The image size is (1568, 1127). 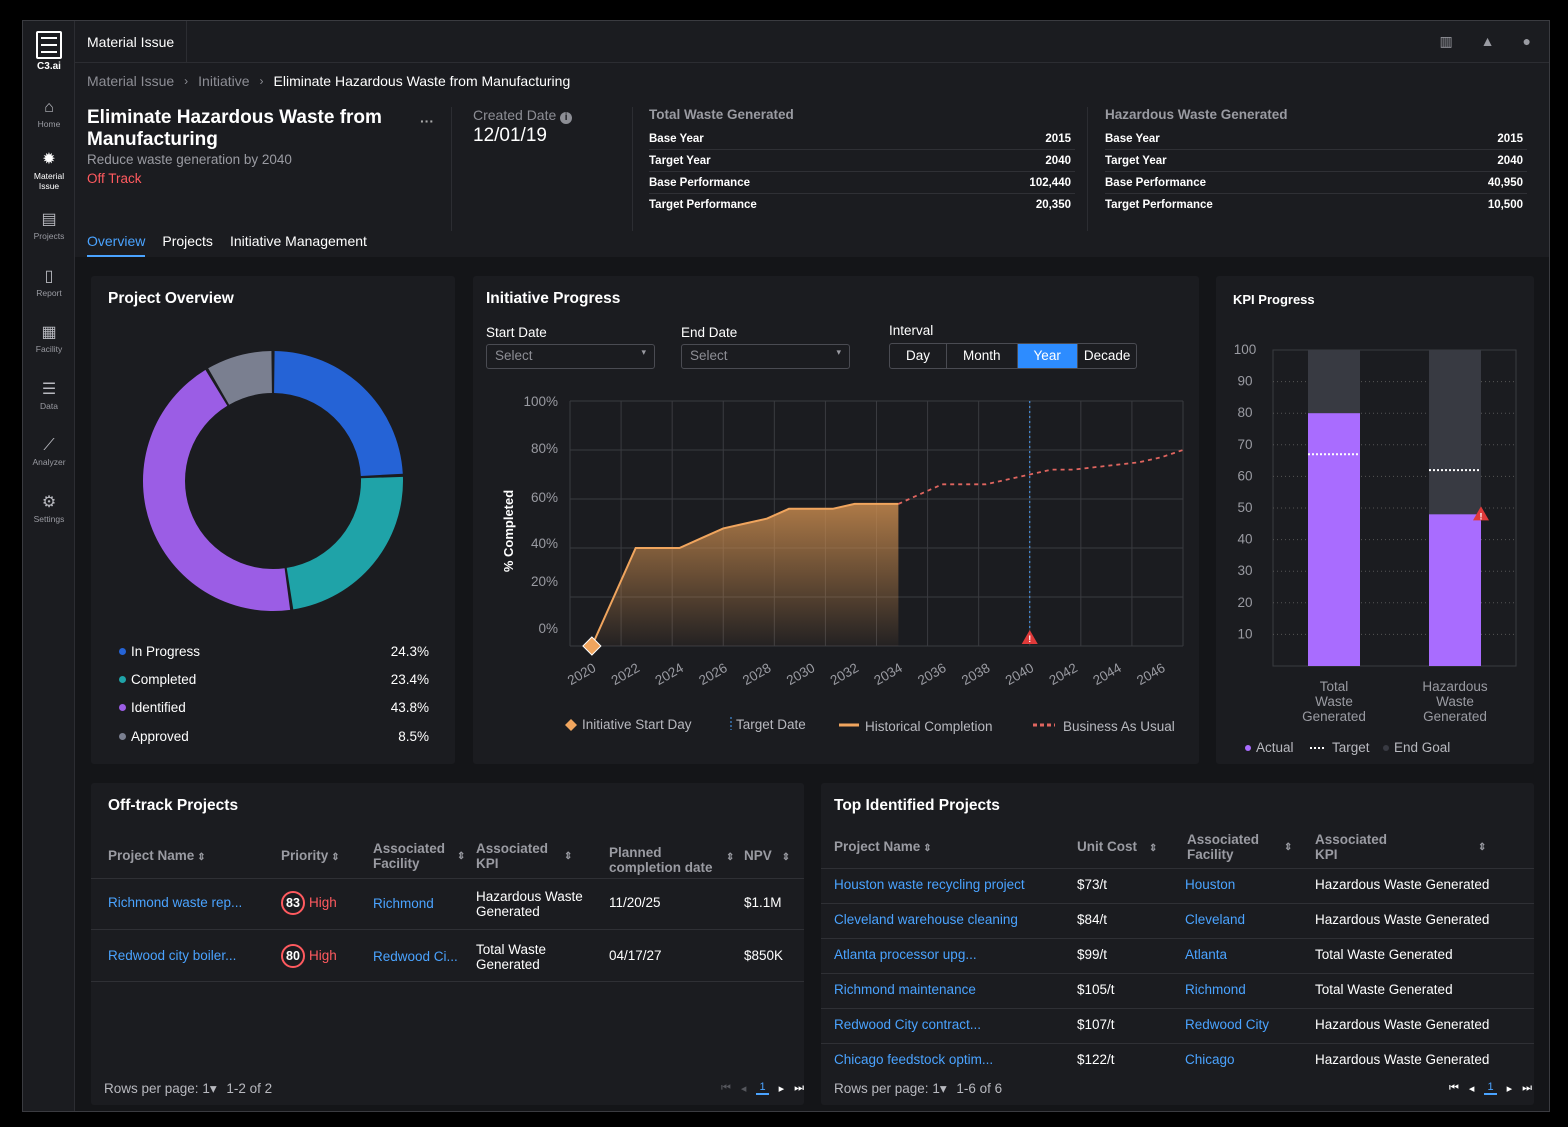 I want to click on info-icon: i, so click(x=566, y=118).